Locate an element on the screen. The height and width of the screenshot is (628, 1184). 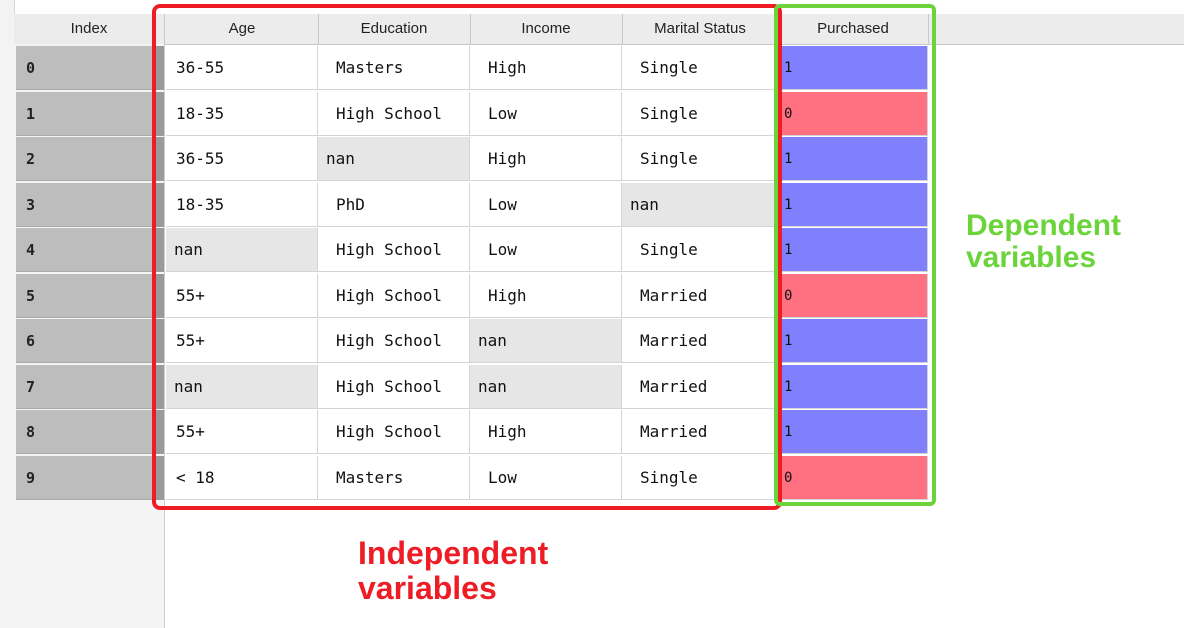
dependent-variables-label: Dependent variables is located at coordinates (1044, 242).